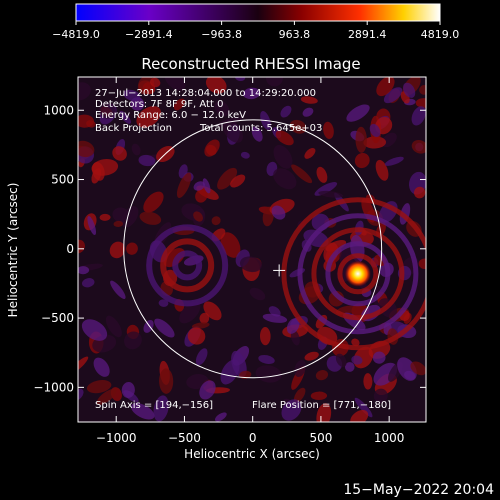  Describe the element at coordinates (159, 104) in the screenshot. I see `annotation-detectors: Detectors: 7F 8F 9F, Att 0` at that location.